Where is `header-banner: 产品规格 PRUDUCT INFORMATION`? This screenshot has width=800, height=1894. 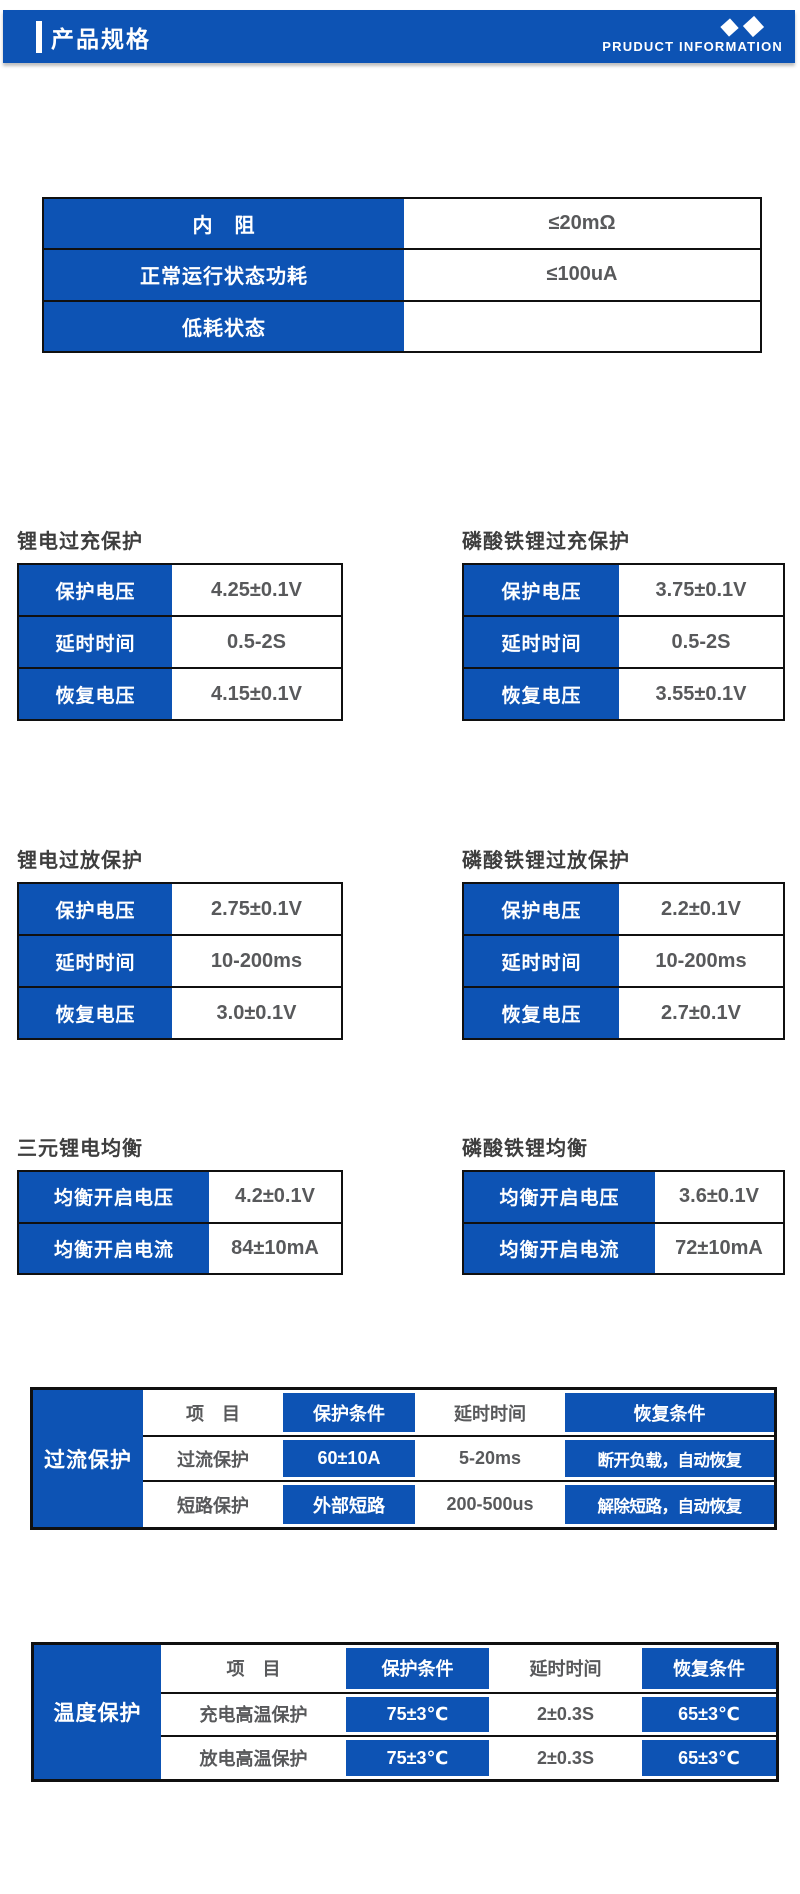
header-banner: 产品规格 PRUDUCT INFORMATION is located at coordinates (399, 36).